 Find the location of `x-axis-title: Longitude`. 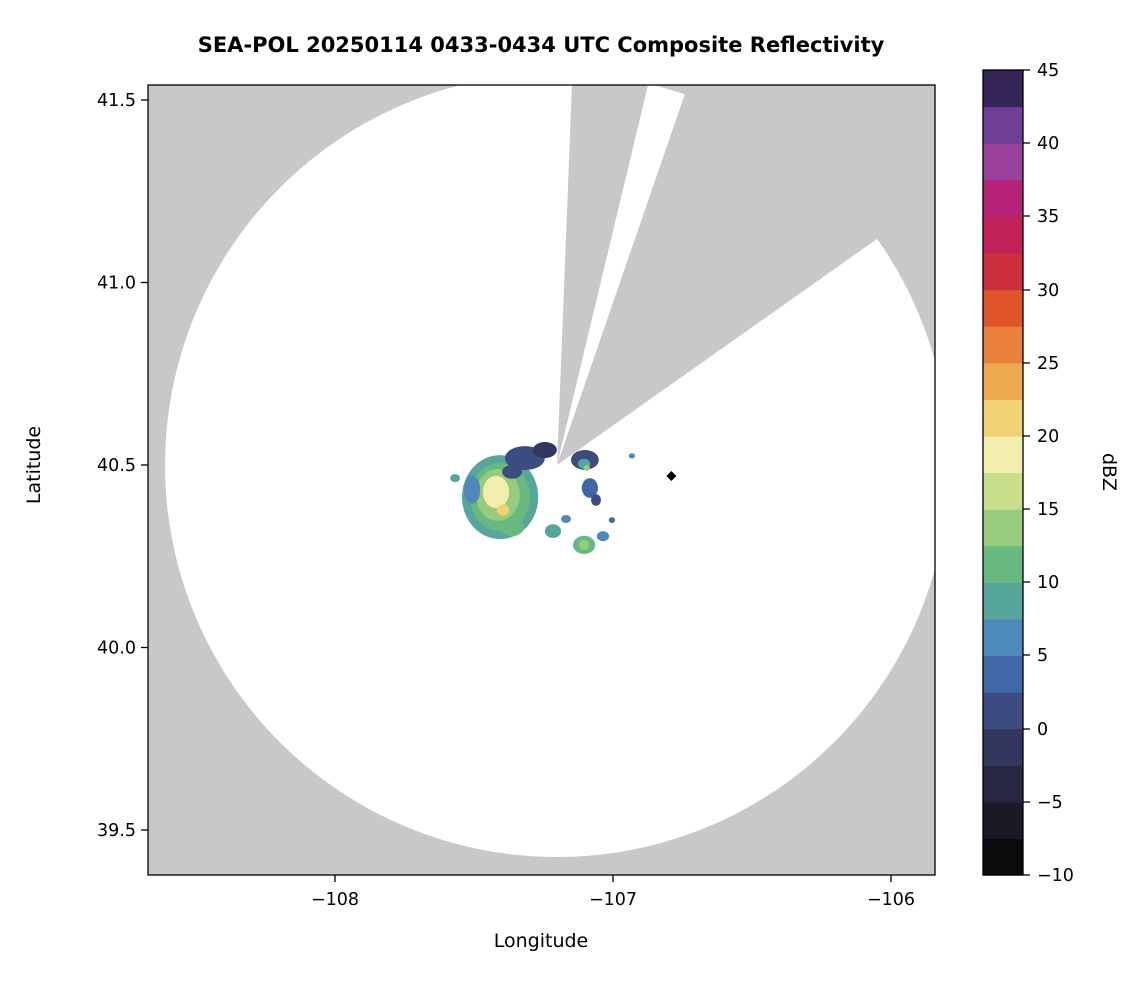

x-axis-title: Longitude is located at coordinates (541, 941).